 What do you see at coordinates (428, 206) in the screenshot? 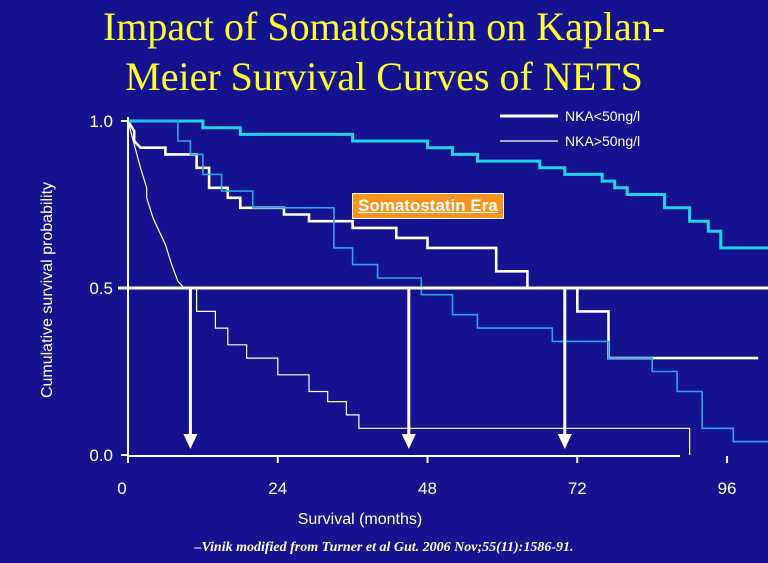
I see `somatostatin-era-label: Somatostatin Era` at bounding box center [428, 206].